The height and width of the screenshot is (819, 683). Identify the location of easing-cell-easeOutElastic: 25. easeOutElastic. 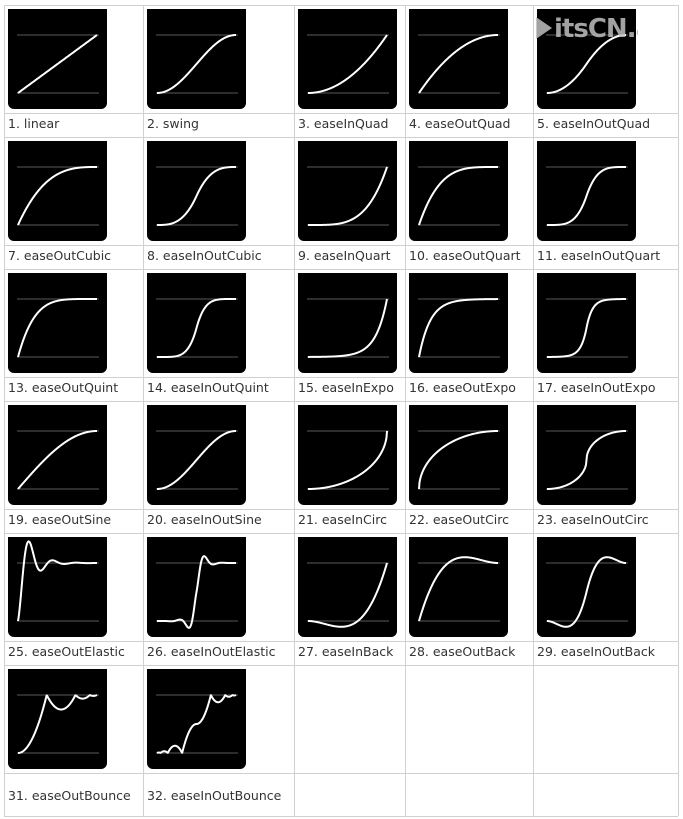
(73, 599).